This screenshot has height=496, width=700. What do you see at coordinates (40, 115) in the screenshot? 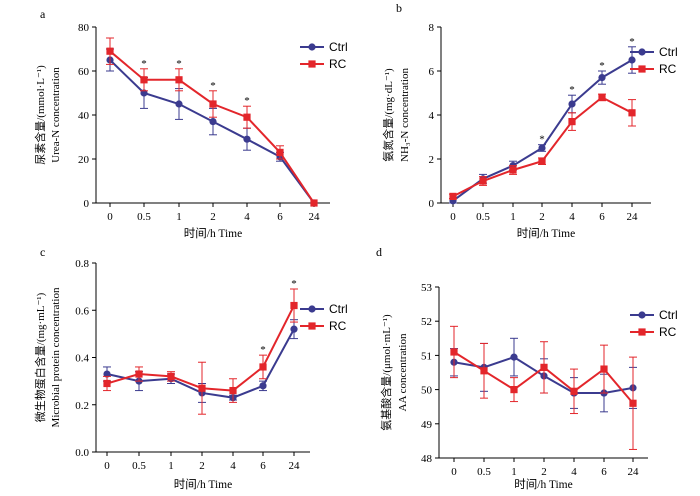
I see `y-axis-label-cn: 尿素含量/(mmol·L⁻¹)` at bounding box center [40, 115].